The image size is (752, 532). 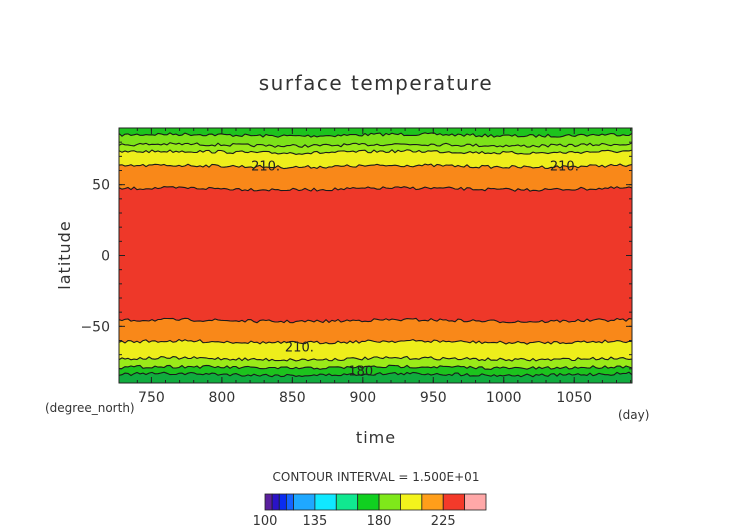 What do you see at coordinates (292, 398) in the screenshot?
I see `x-tick-label-2: 850` at bounding box center [292, 398].